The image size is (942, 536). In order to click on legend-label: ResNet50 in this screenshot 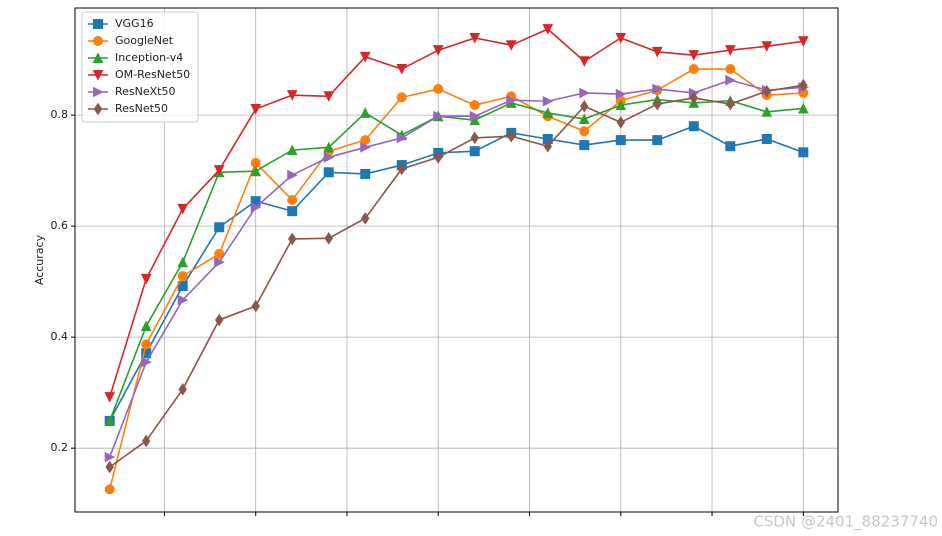, I will do `click(141, 108)`.